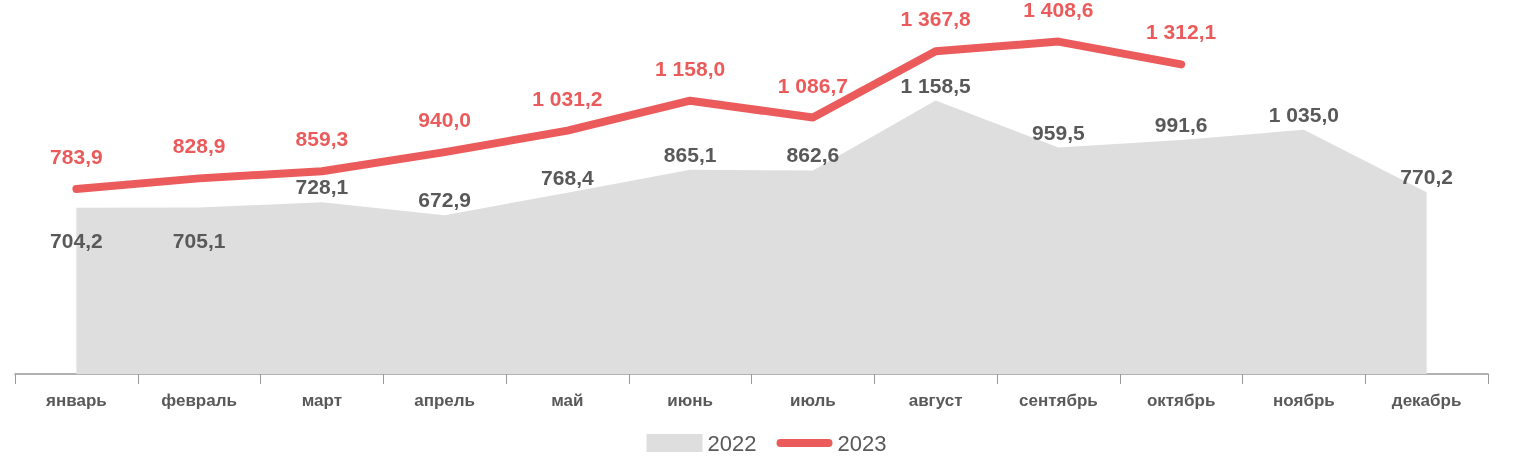 Image resolution: width=1533 pixels, height=459 pixels. Describe the element at coordinates (1426, 400) in the screenshot. I see `x-tick-label: декабрь` at that location.